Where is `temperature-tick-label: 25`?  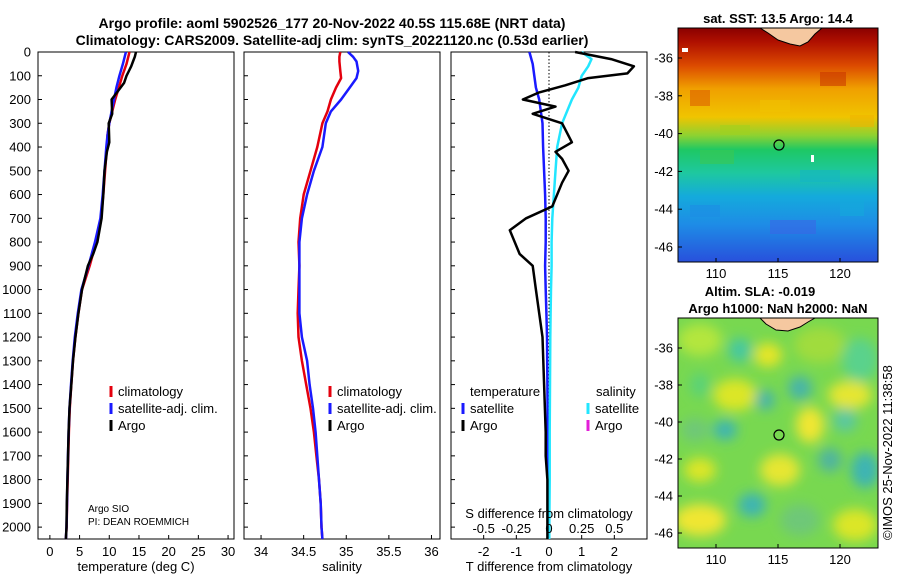 temperature-tick-label: 25 is located at coordinates (198, 551).